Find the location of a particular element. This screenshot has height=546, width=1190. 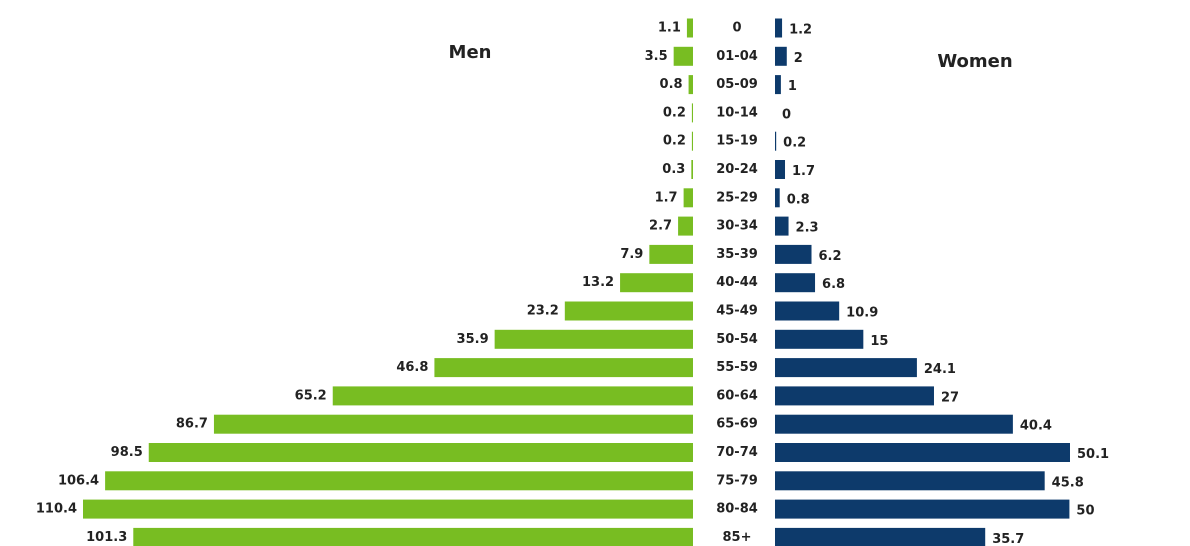

value-label: 110.4 is located at coordinates (56, 509).